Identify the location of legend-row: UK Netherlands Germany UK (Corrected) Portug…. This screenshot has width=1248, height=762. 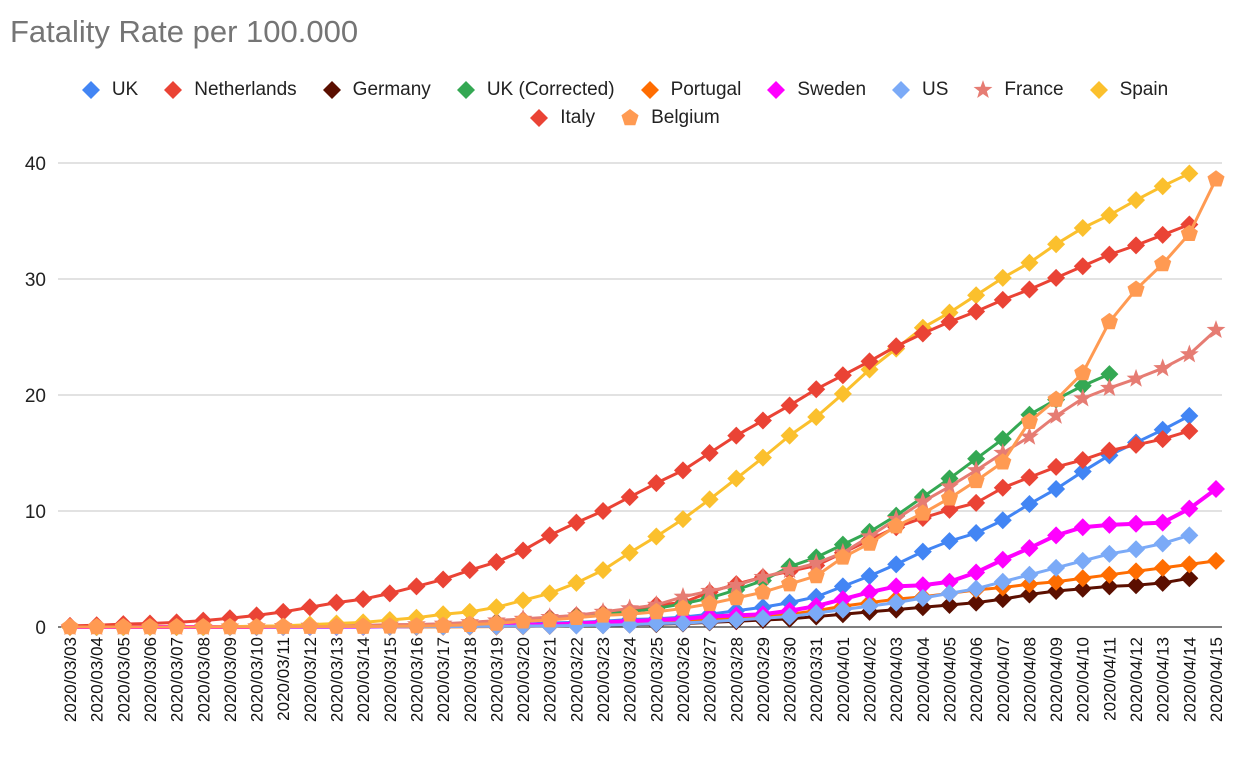
(624, 90).